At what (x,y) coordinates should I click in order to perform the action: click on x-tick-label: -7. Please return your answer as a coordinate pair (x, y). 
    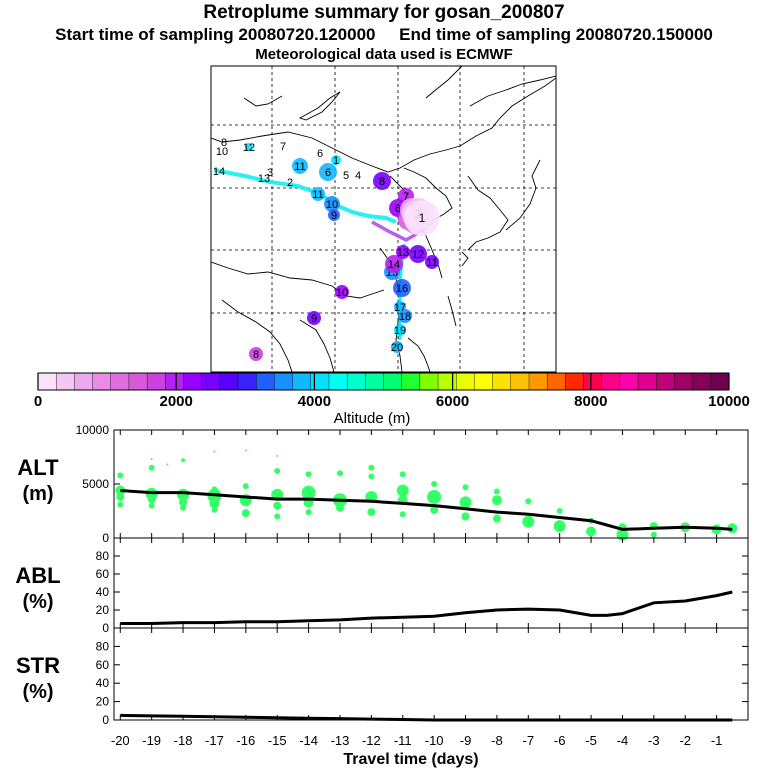
    Looking at the image, I should click on (529, 740).